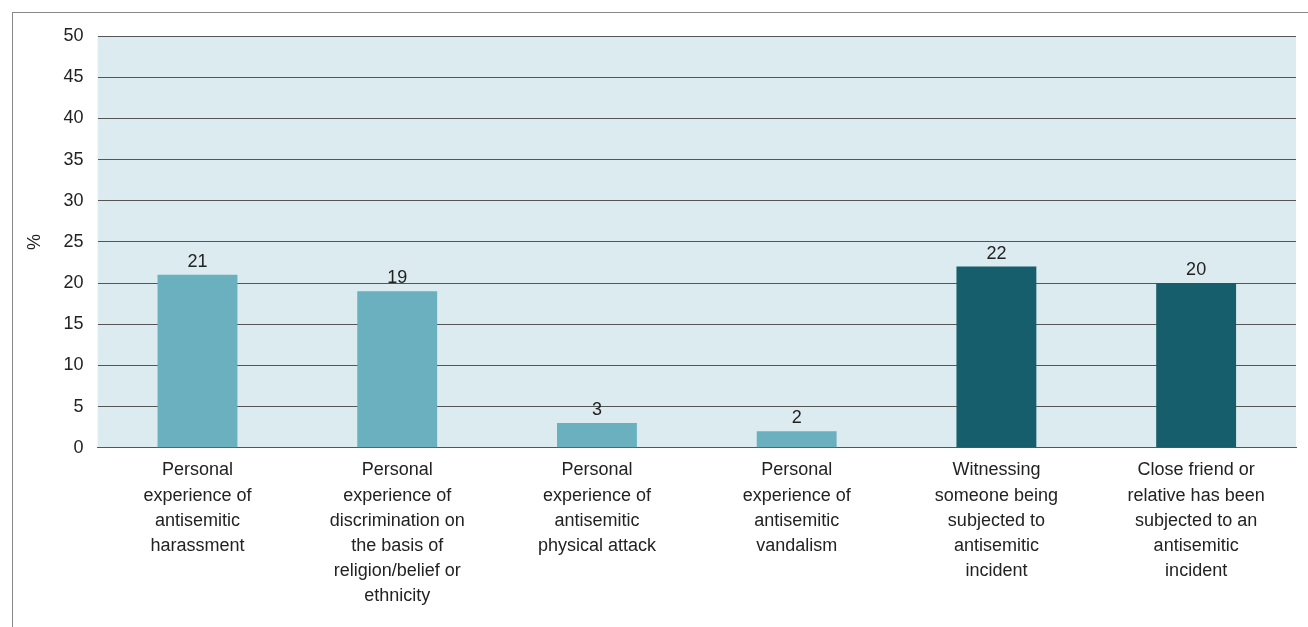  I want to click on y-tick-label: 25, so click(73, 240).